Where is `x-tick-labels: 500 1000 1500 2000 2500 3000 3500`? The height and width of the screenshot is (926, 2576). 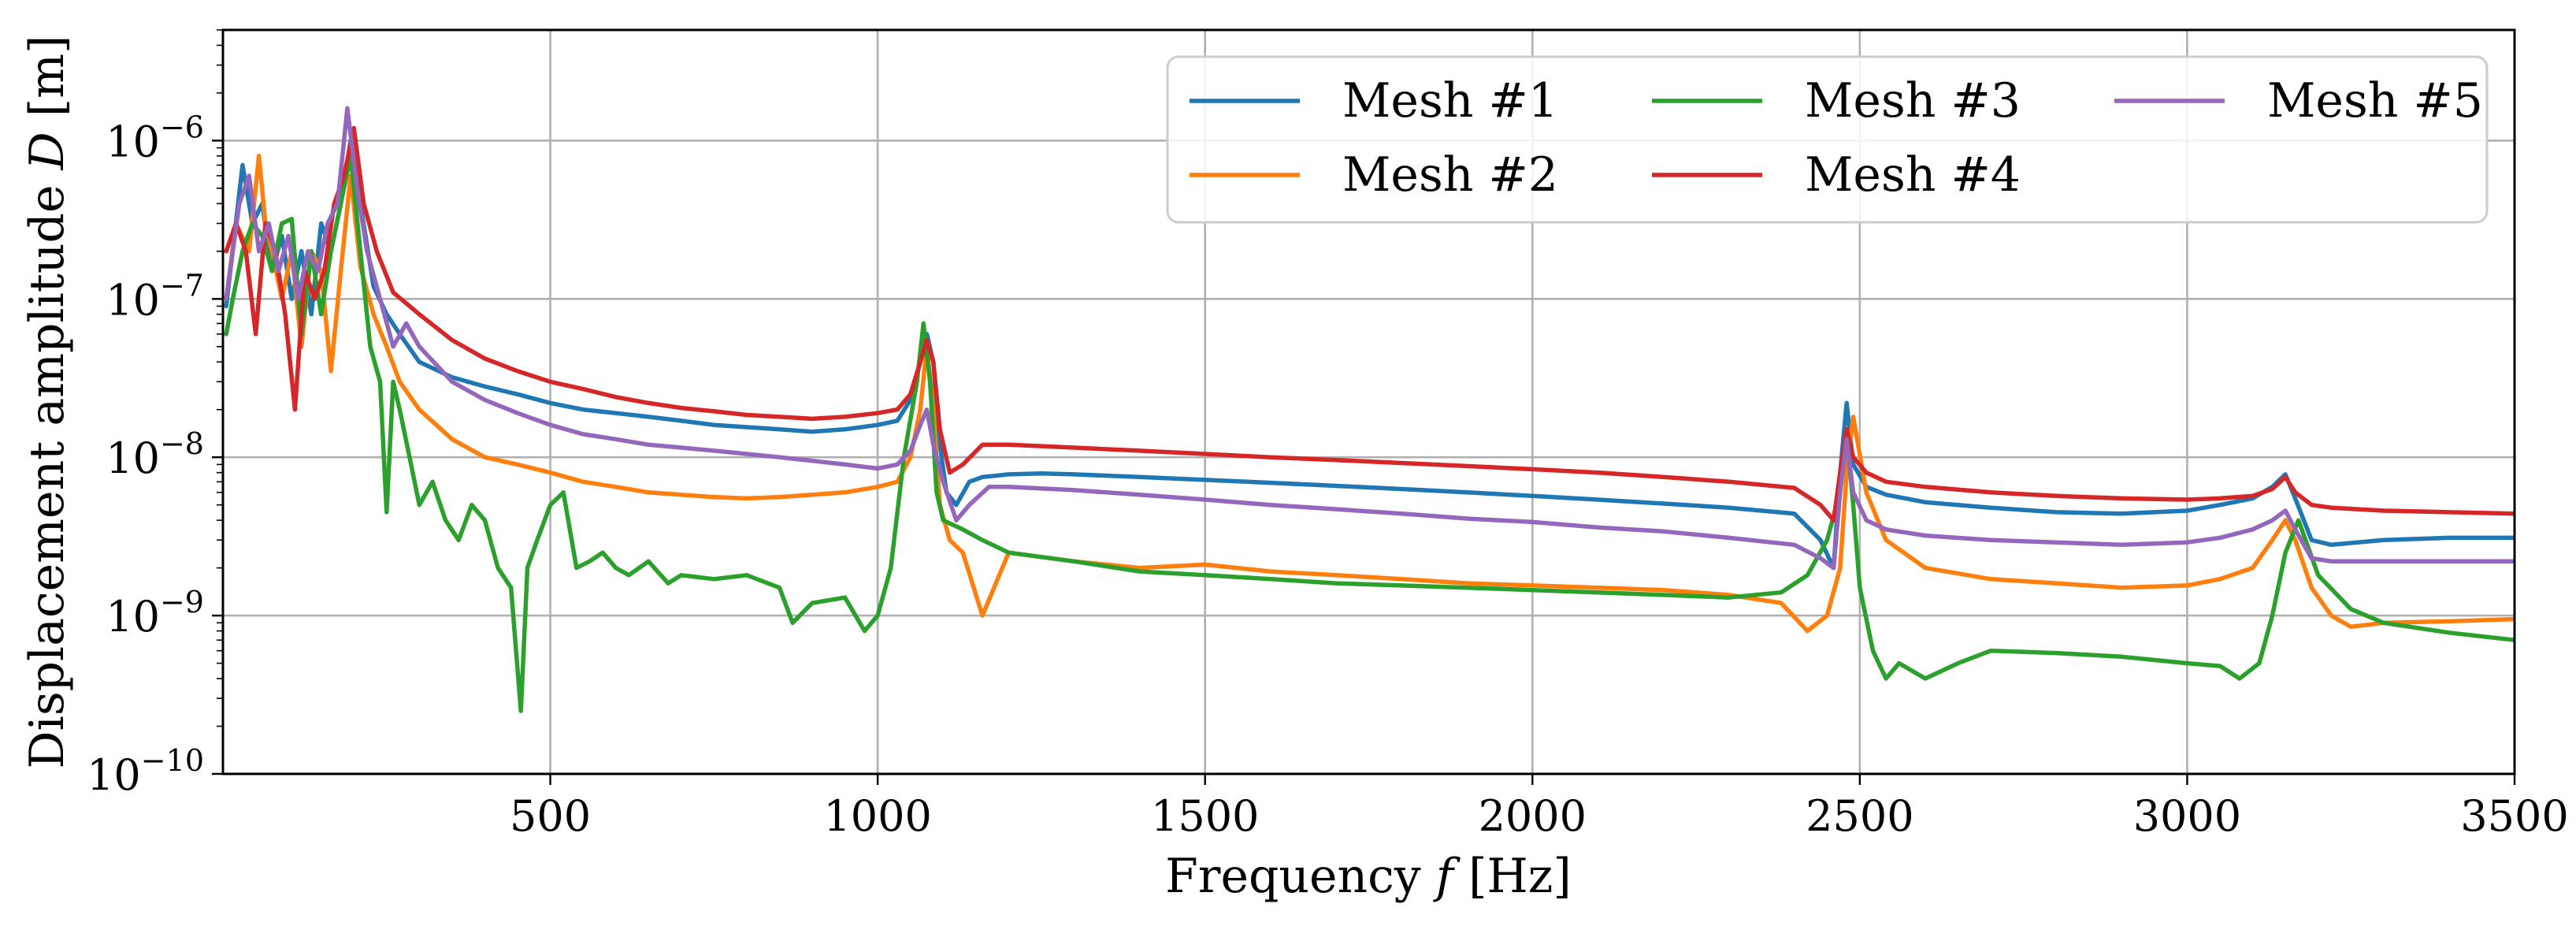
x-tick-labels: 500 1000 1500 2000 2500 3000 3500 is located at coordinates (1539, 816).